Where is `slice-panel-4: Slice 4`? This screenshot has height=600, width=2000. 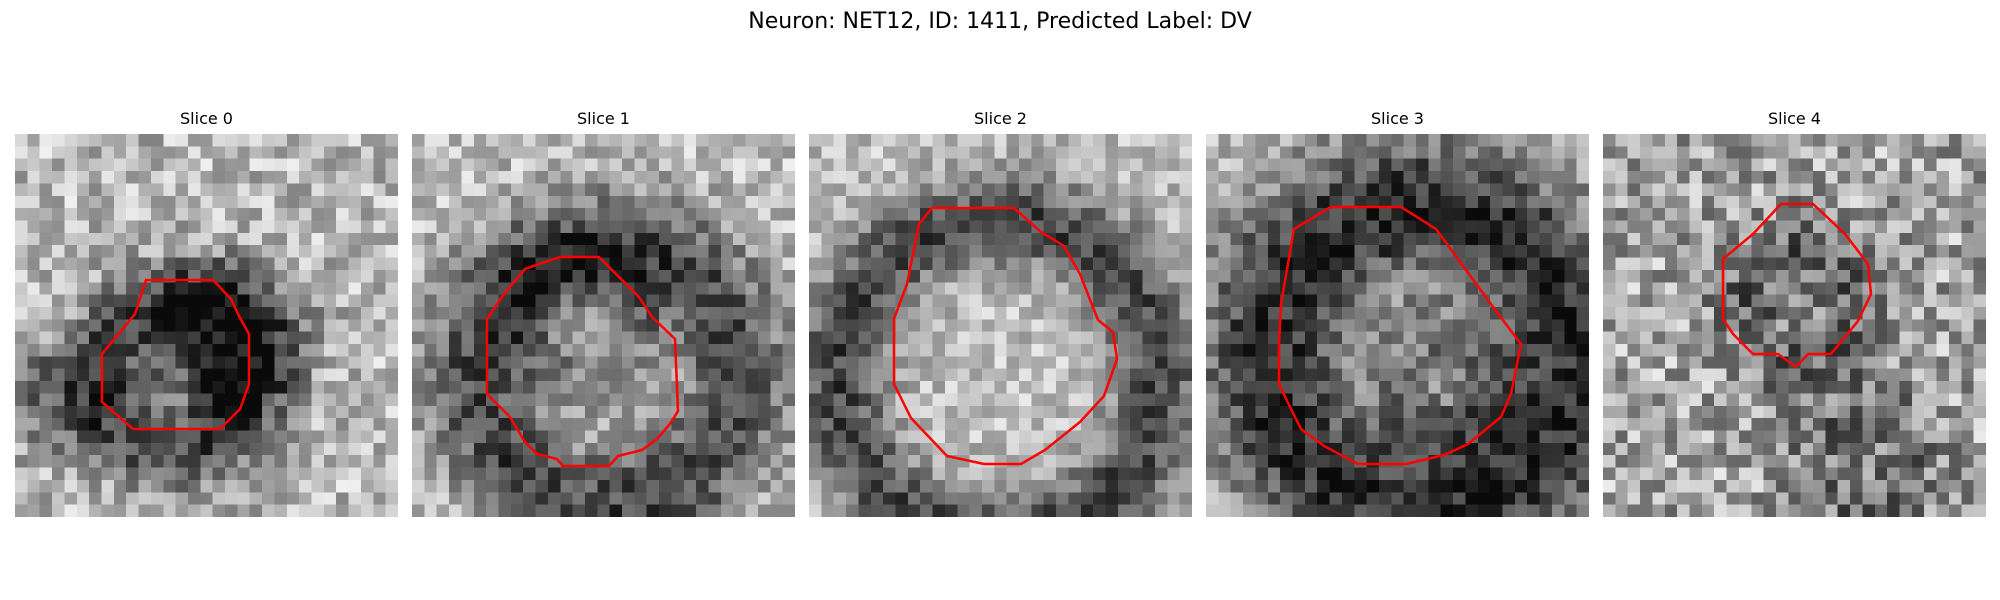
slice-panel-4: Slice 4 is located at coordinates (1794, 314).